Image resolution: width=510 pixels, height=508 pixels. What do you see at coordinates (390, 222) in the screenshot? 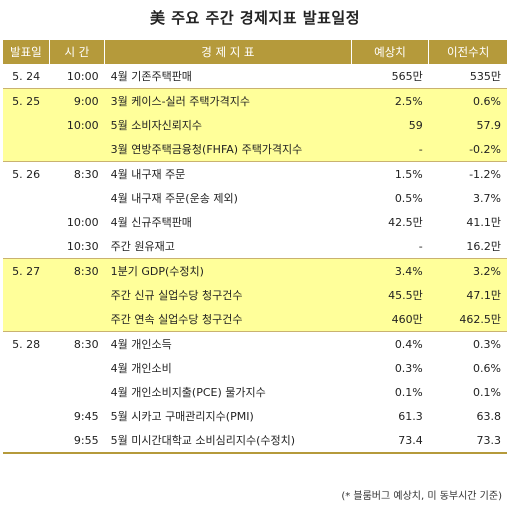
I see `row-estimate: 42.5만` at bounding box center [390, 222].